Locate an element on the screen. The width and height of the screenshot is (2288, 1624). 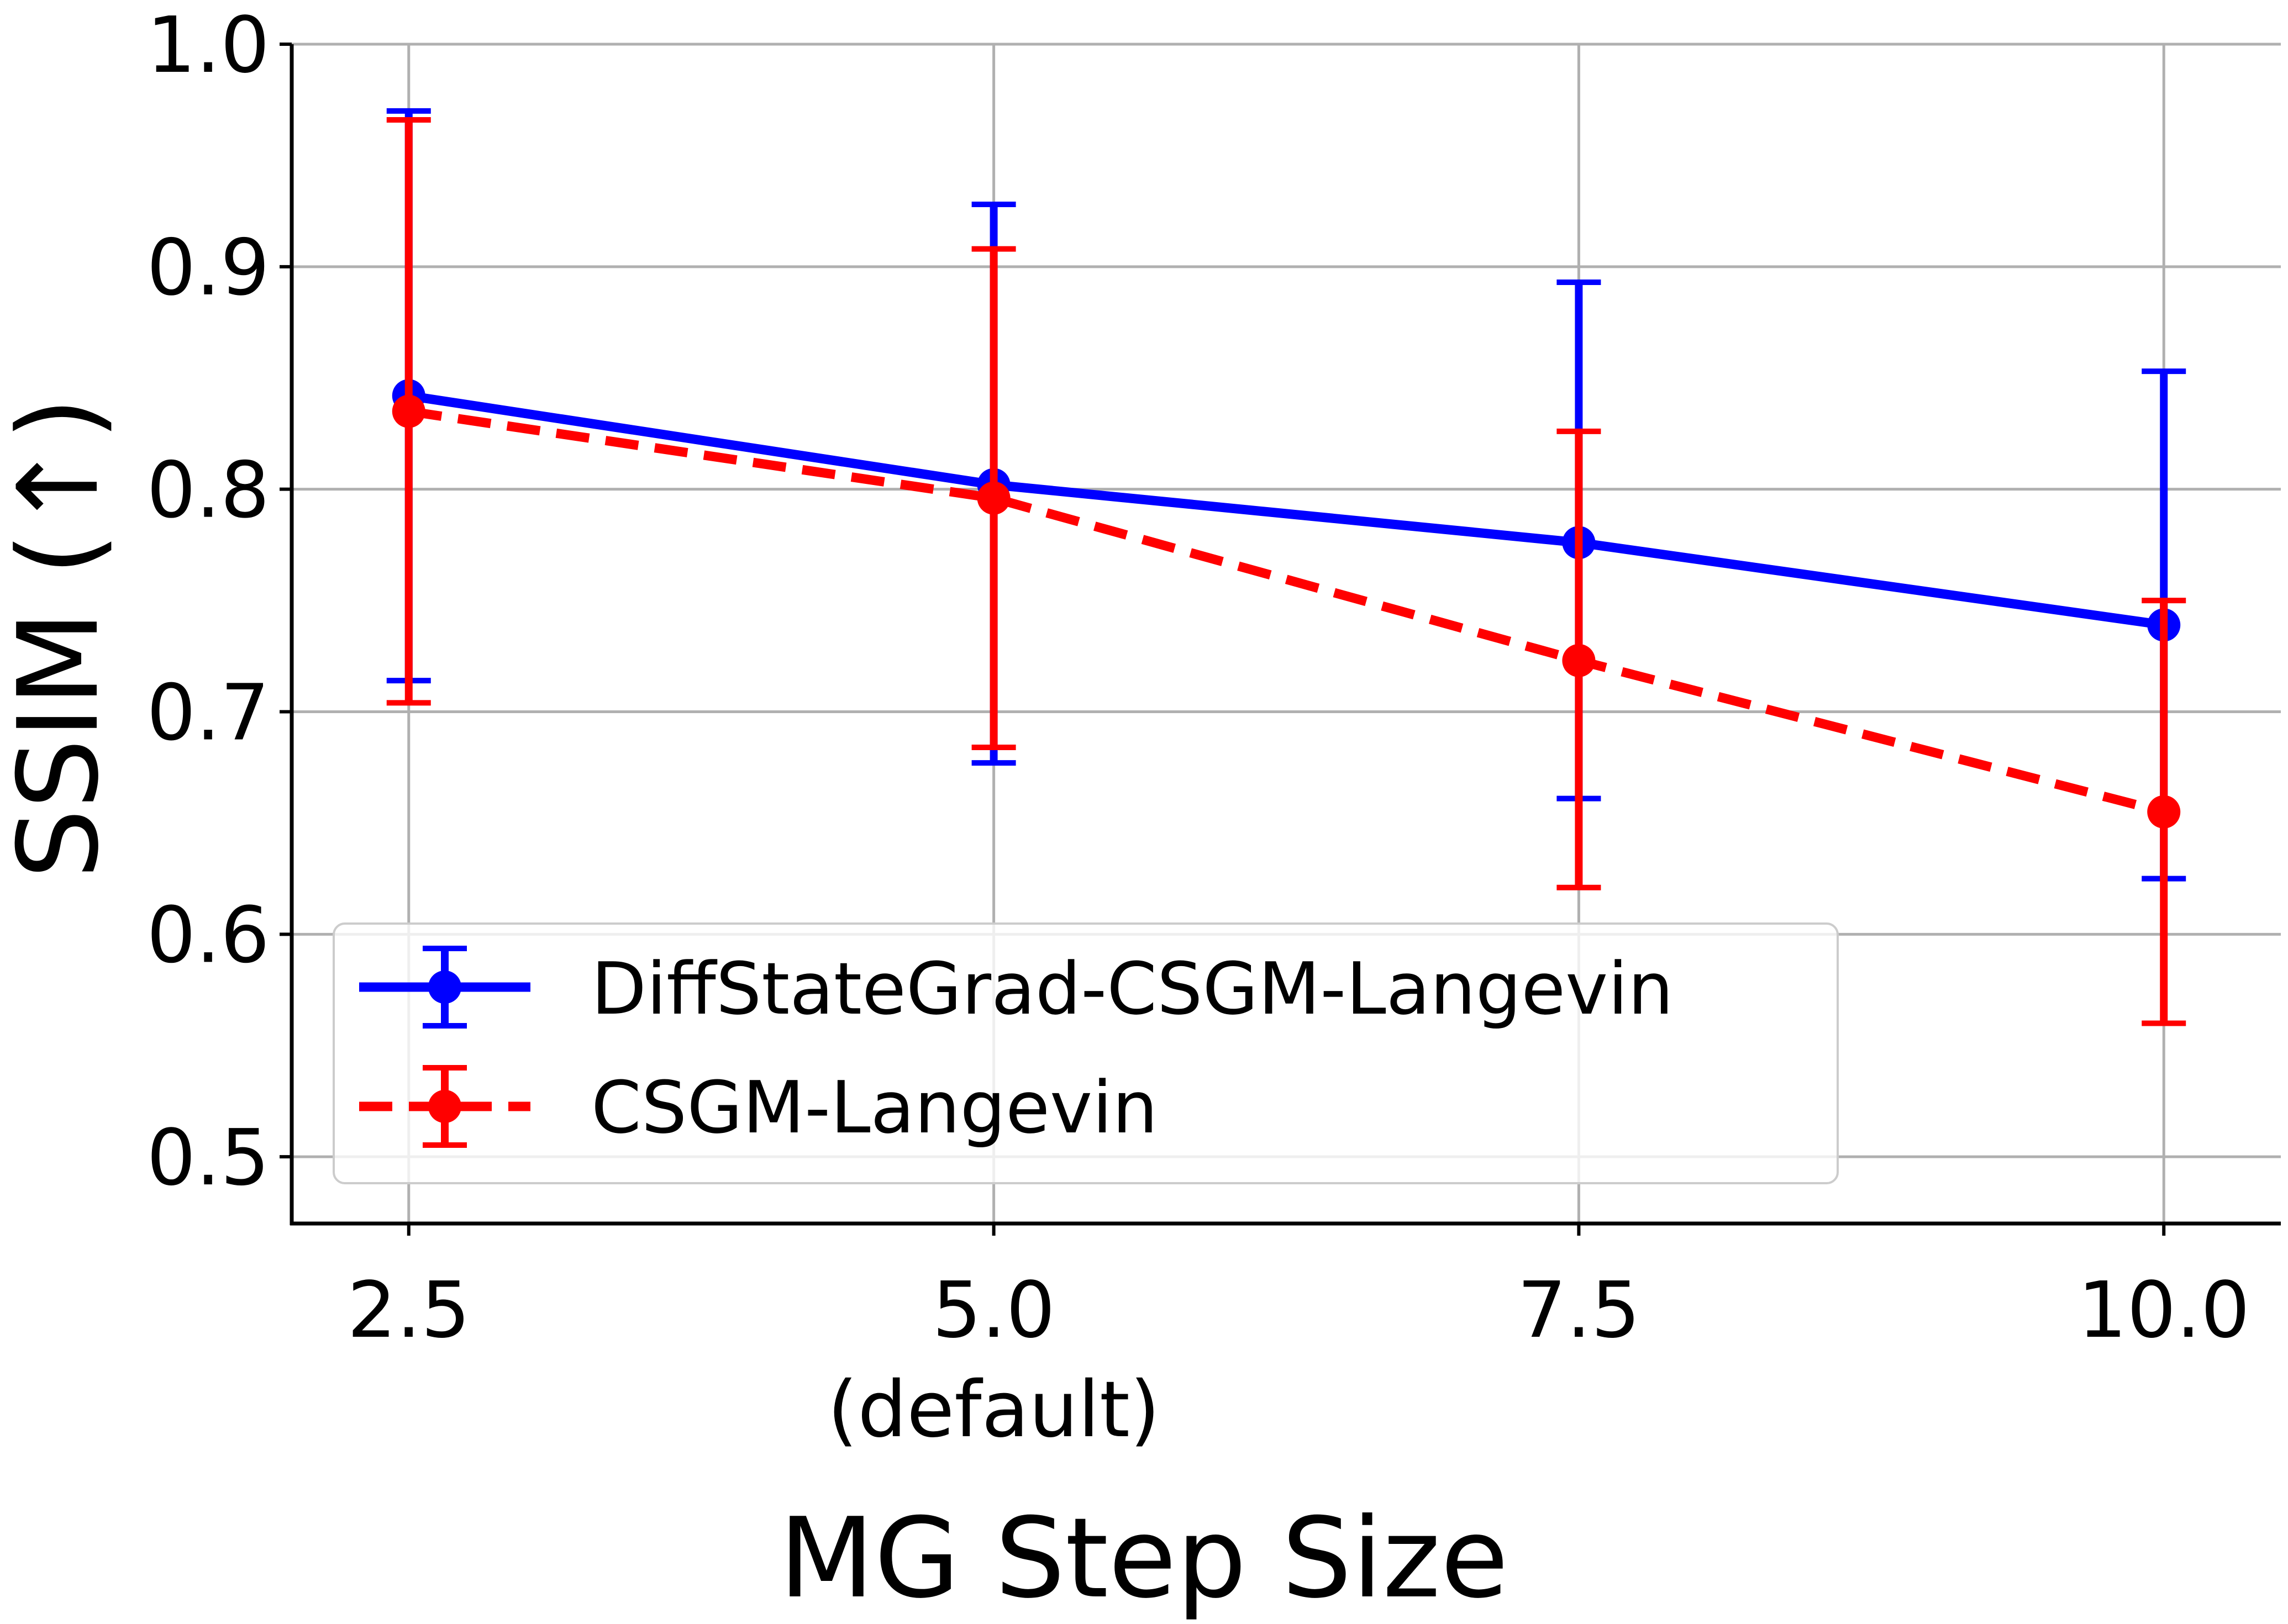
y-axis-title: SSIM (↑) is located at coordinates (61, 638).